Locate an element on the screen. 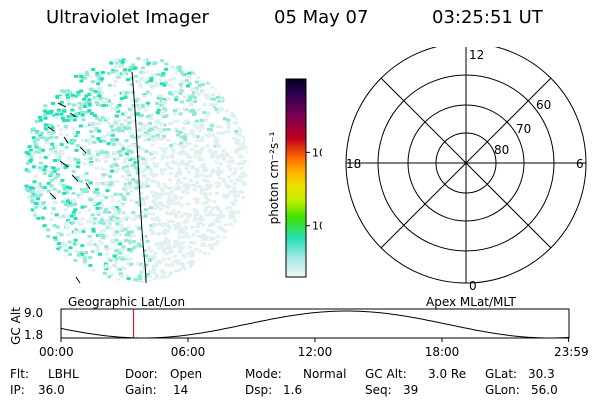  param-value: 30.3 is located at coordinates (541, 374).